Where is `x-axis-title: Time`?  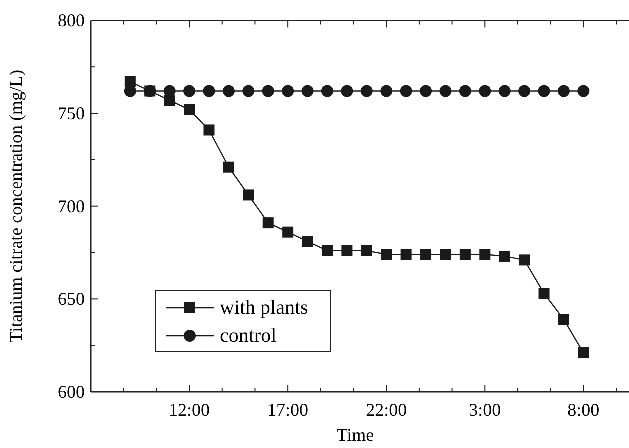 x-axis-title: Time is located at coordinates (355, 435).